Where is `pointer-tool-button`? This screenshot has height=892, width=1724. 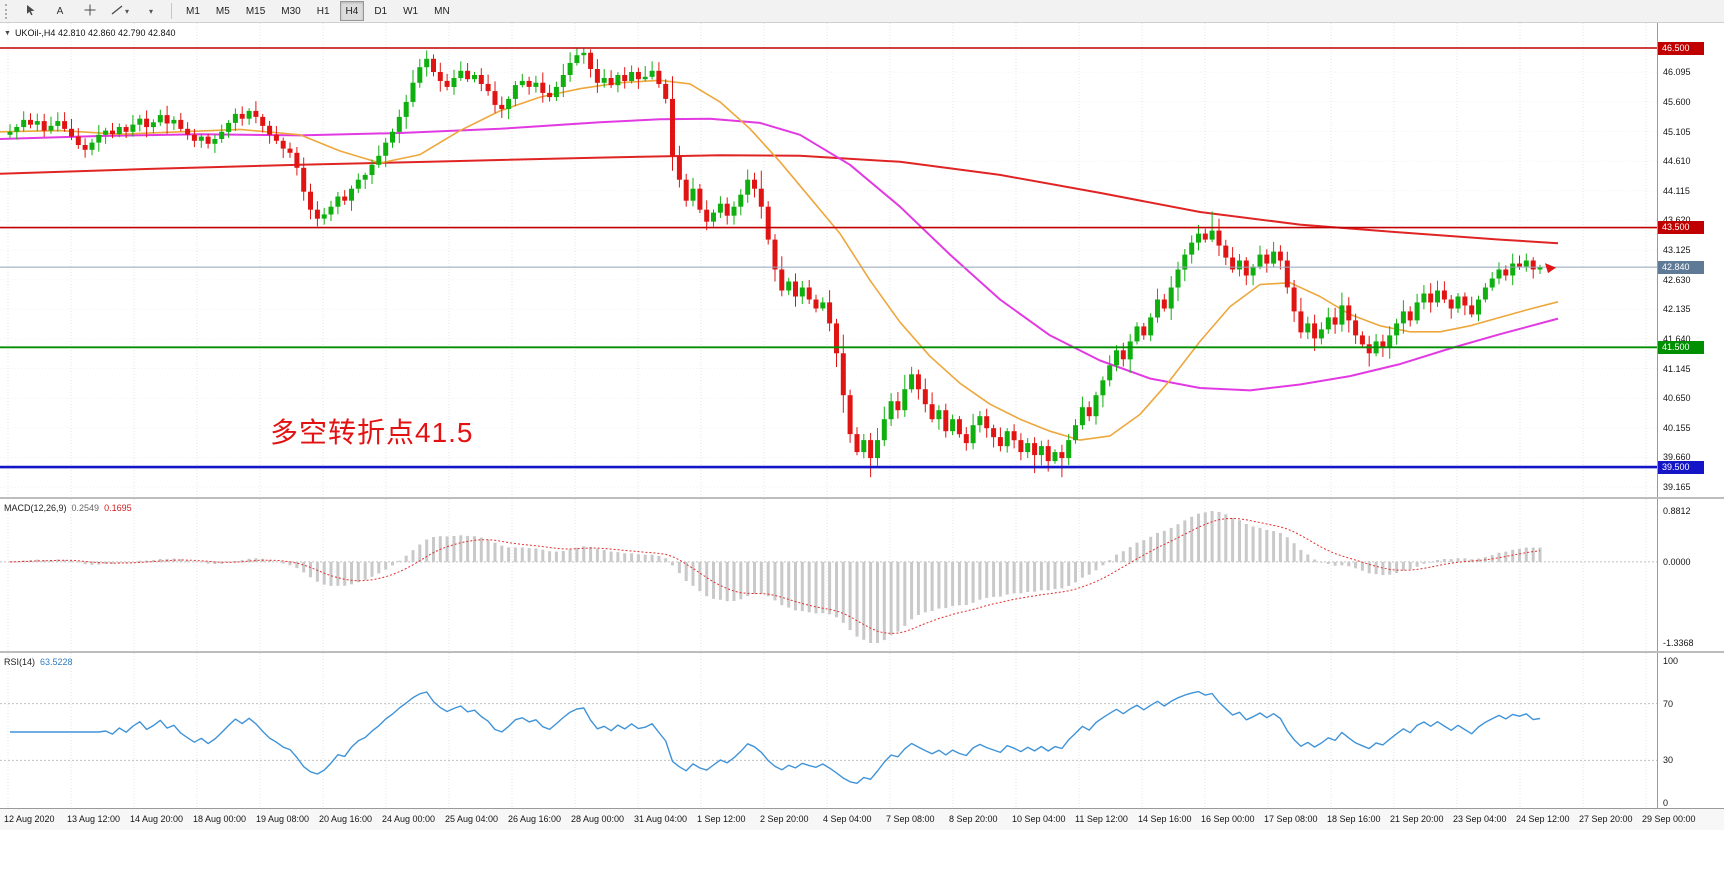 pointer-tool-button is located at coordinates (30, 11).